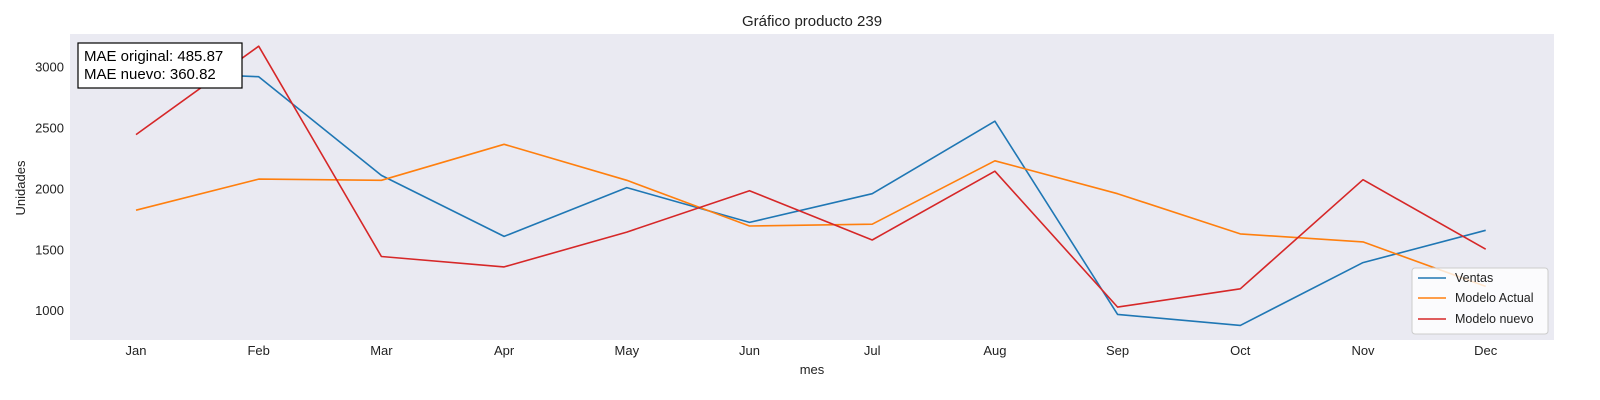 This screenshot has width=1600, height=400. I want to click on y-tick-label: 1500, so click(49, 249).